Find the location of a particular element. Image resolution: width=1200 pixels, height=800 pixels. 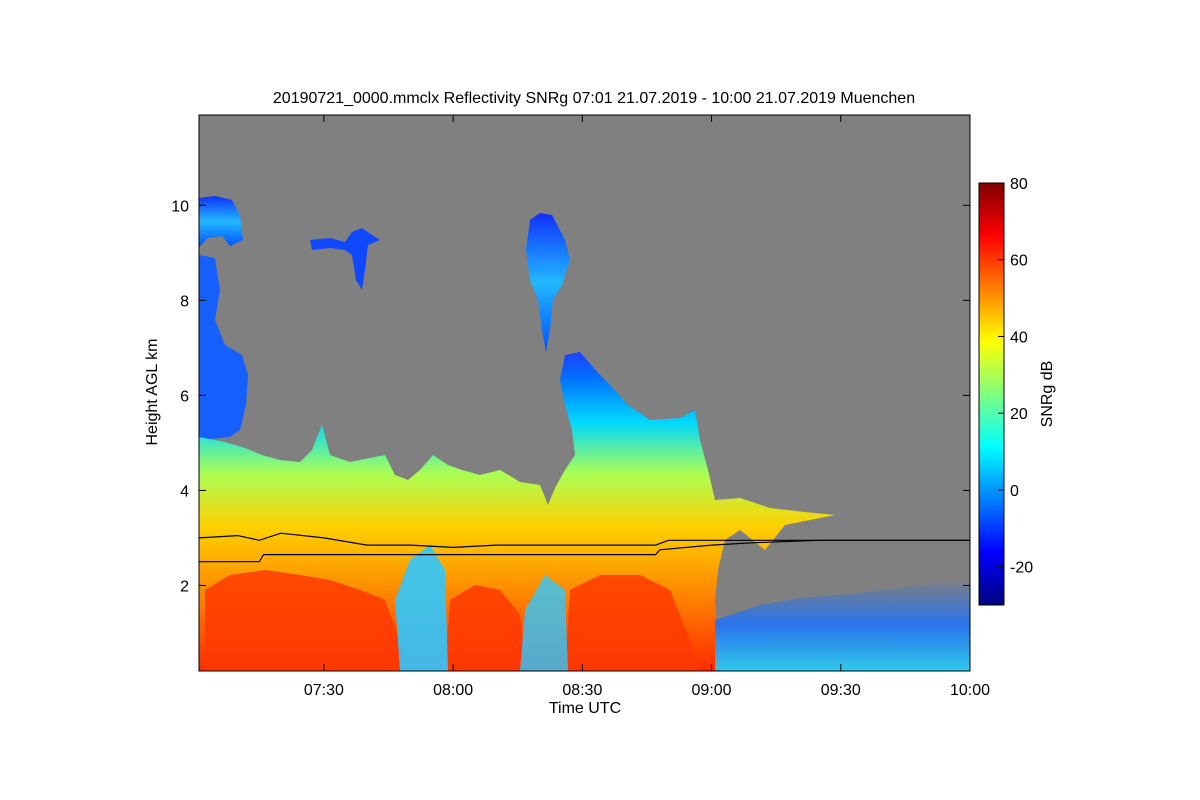

colorbar-tick-label: 80 is located at coordinates (1019, 184).